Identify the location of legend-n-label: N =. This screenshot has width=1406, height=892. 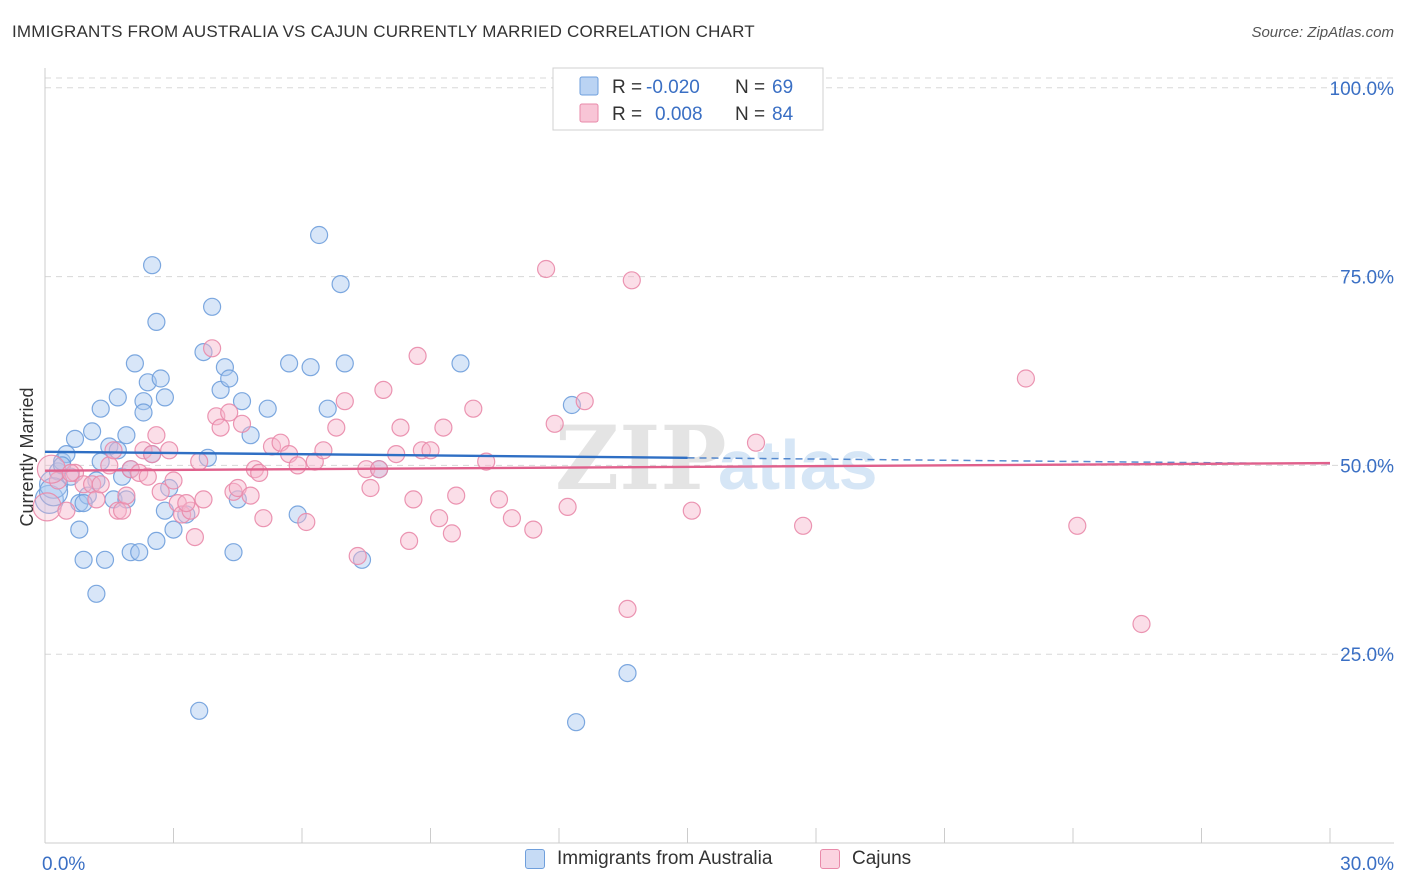
(750, 87).